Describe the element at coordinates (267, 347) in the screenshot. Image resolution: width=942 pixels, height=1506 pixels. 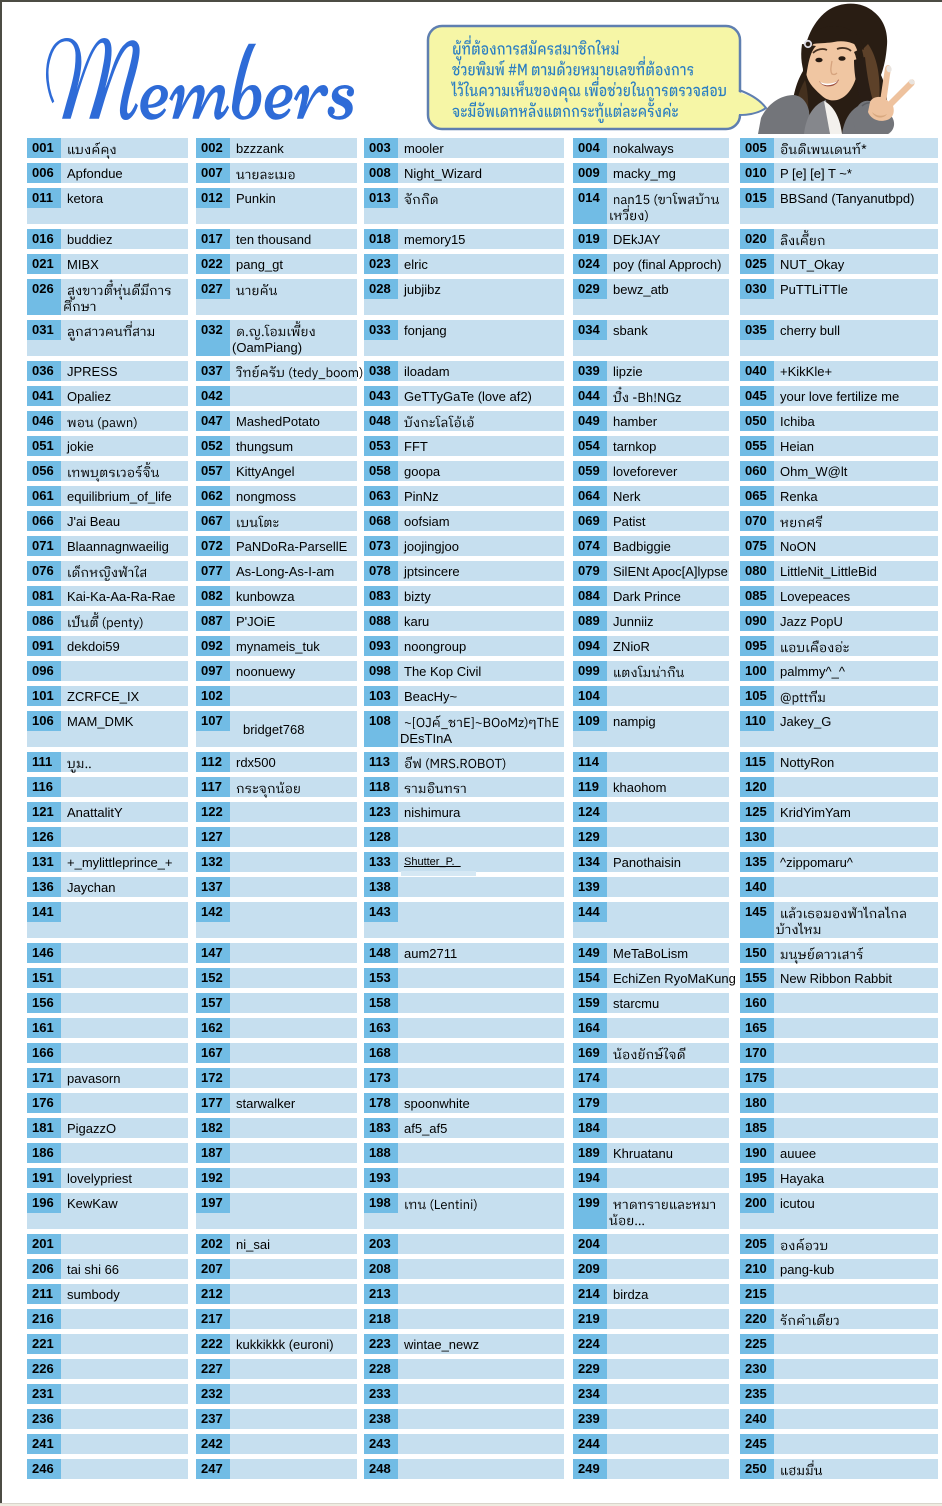
I see `svg-text: (OamPiang)` at that location.